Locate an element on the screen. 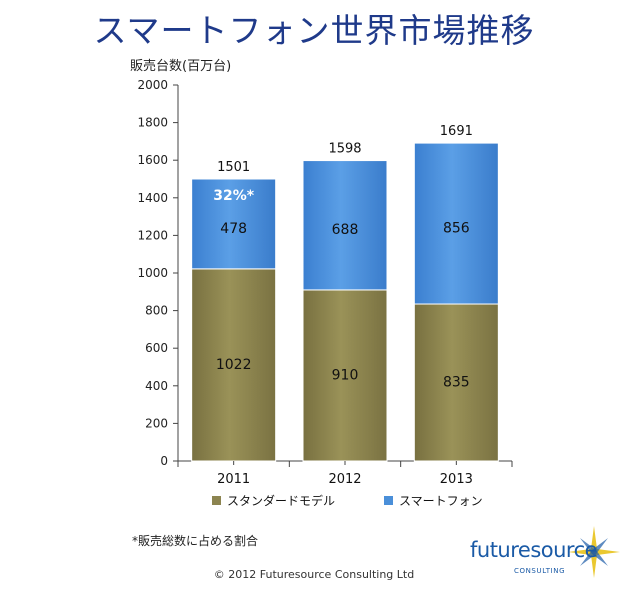  y-tick-label: 1200 is located at coordinates (152, 235).